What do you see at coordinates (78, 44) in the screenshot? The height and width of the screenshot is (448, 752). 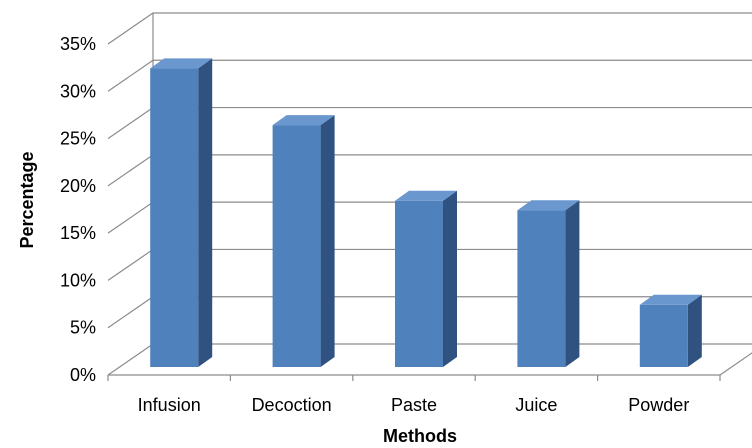 I see `y-tick-label: 35%` at bounding box center [78, 44].